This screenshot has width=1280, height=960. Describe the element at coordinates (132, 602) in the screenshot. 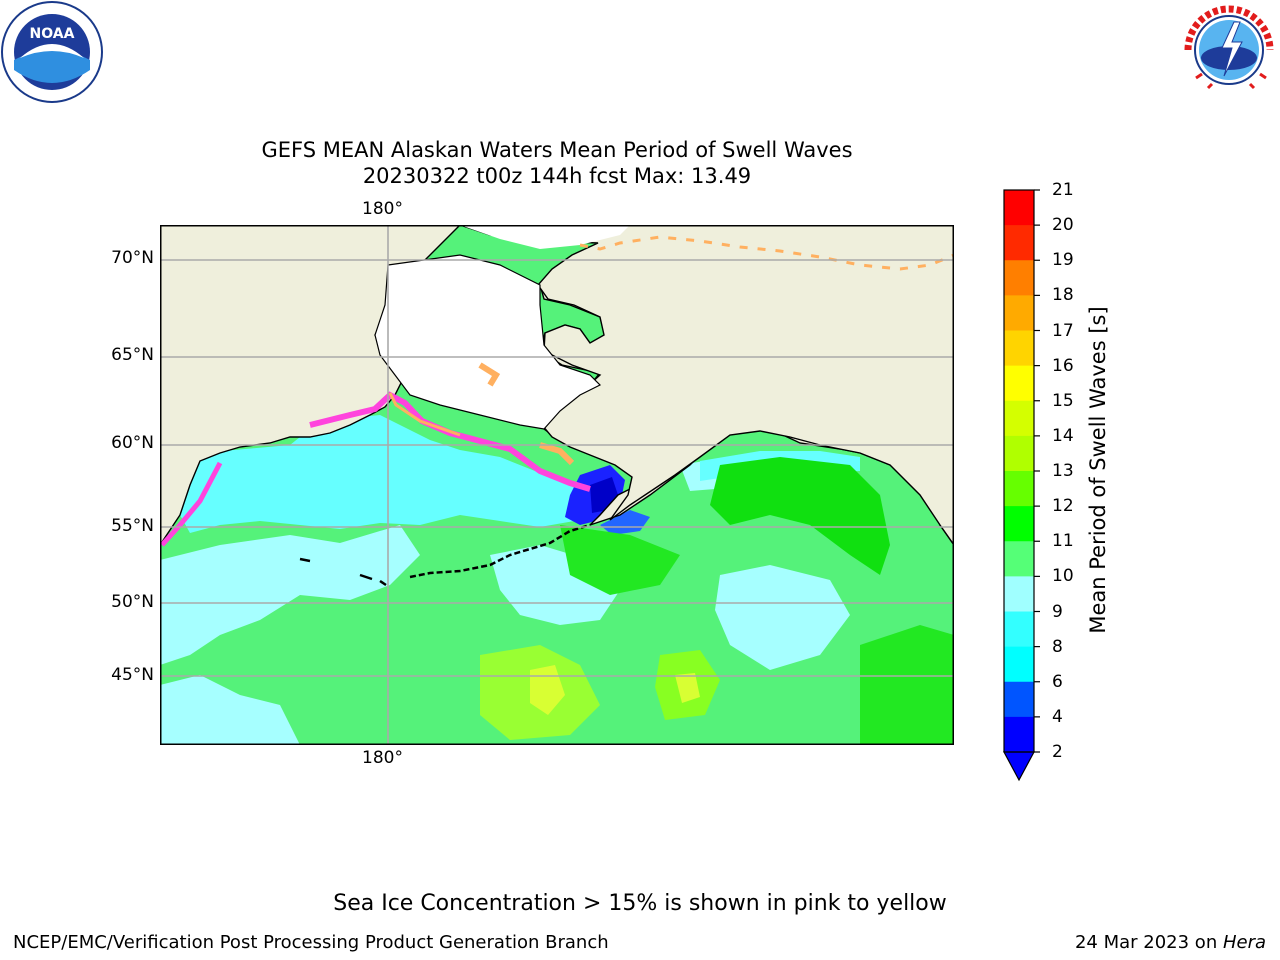

I see `lat-label-50: 50°N` at that location.